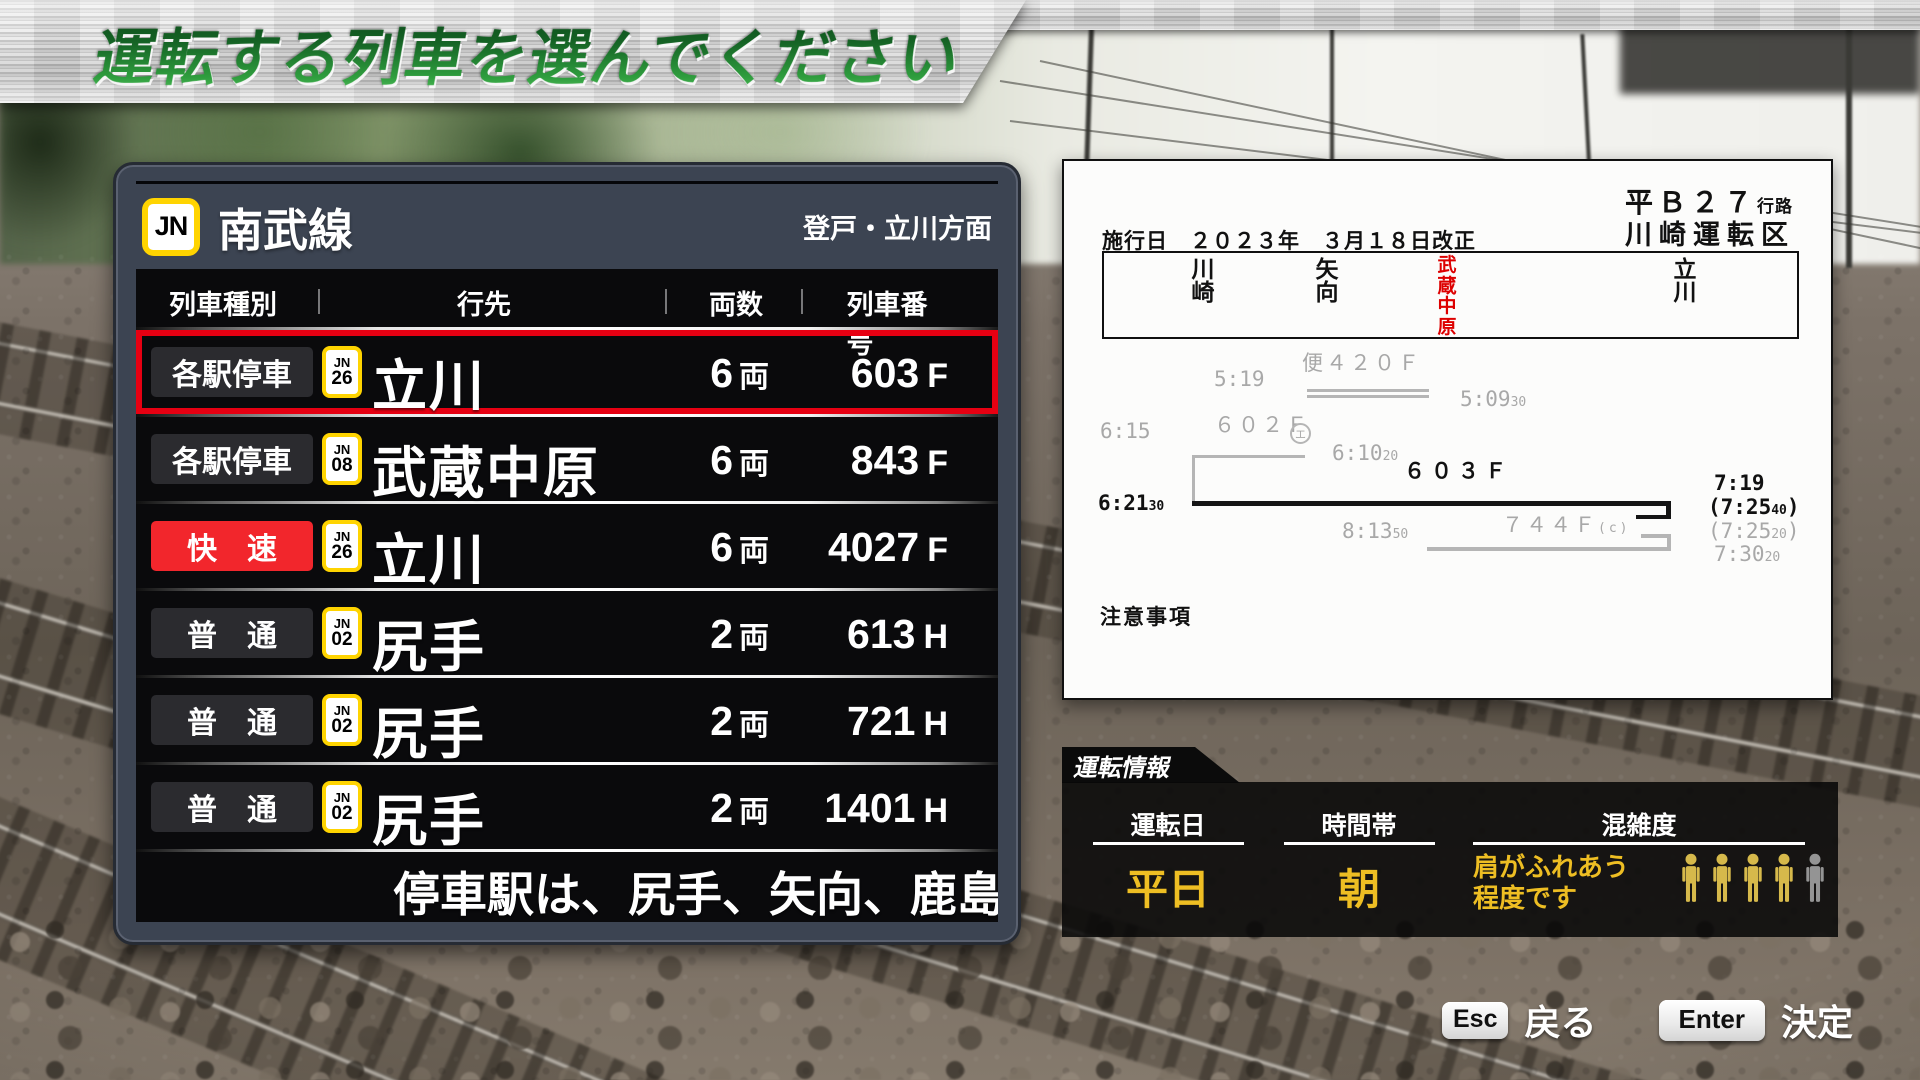 The image size is (1920, 1080). What do you see at coordinates (1375, 531) in the screenshot?
I see `time-744-dep: 8:1350` at bounding box center [1375, 531].